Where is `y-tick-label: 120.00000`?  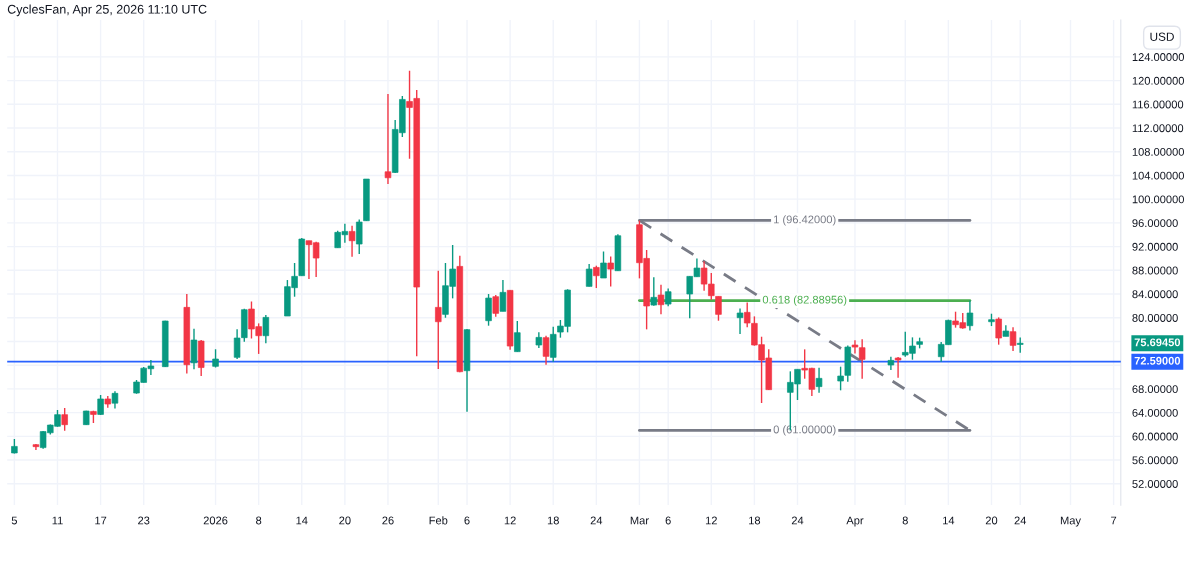
y-tick-label: 120.00000 is located at coordinates (1158, 80).